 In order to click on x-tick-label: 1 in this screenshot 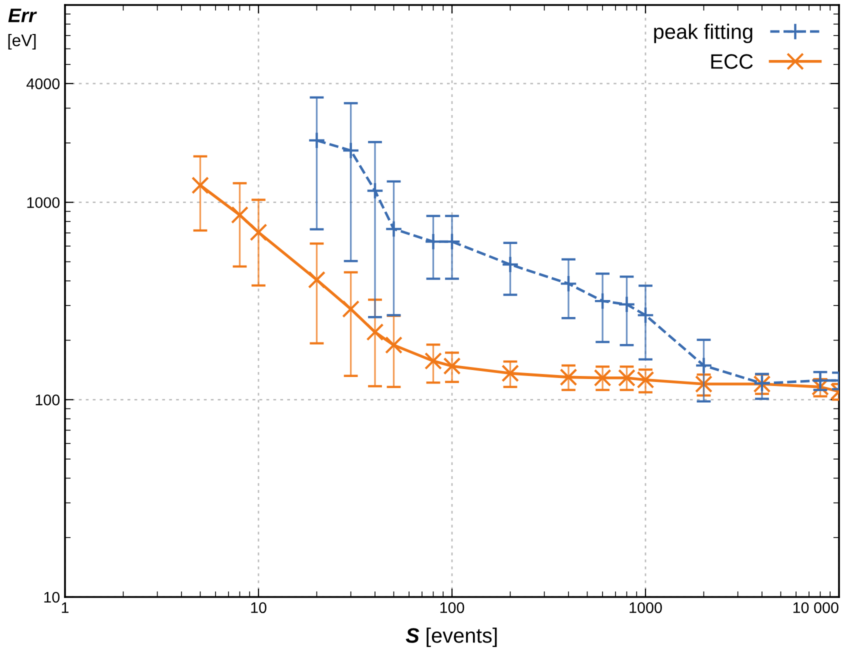, I will do `click(65, 607)`.